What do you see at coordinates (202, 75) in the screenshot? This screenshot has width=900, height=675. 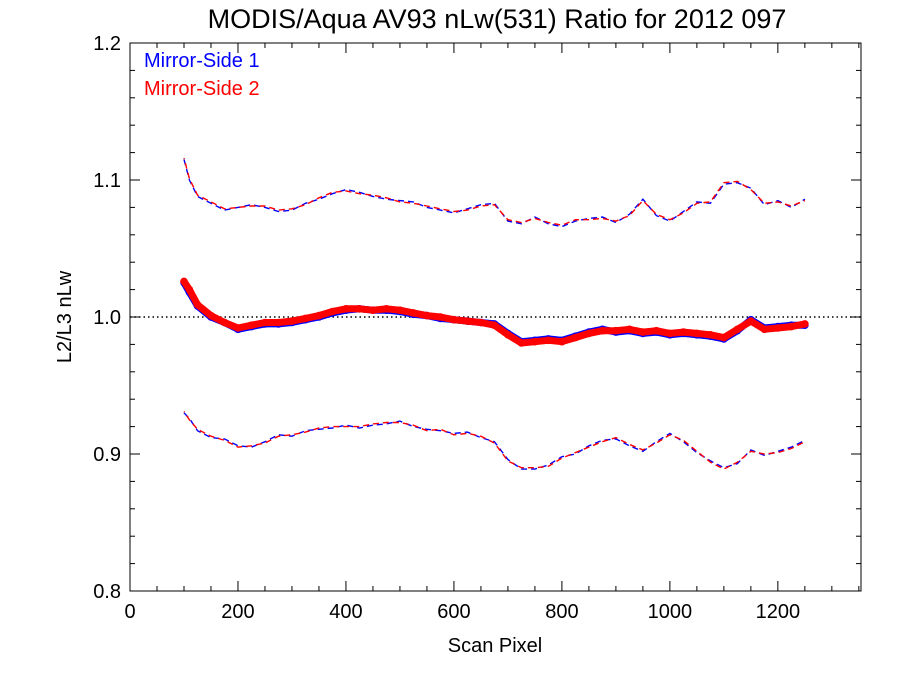 I see `legend: Mirror-Side 1 Mirror-Side 2` at bounding box center [202, 75].